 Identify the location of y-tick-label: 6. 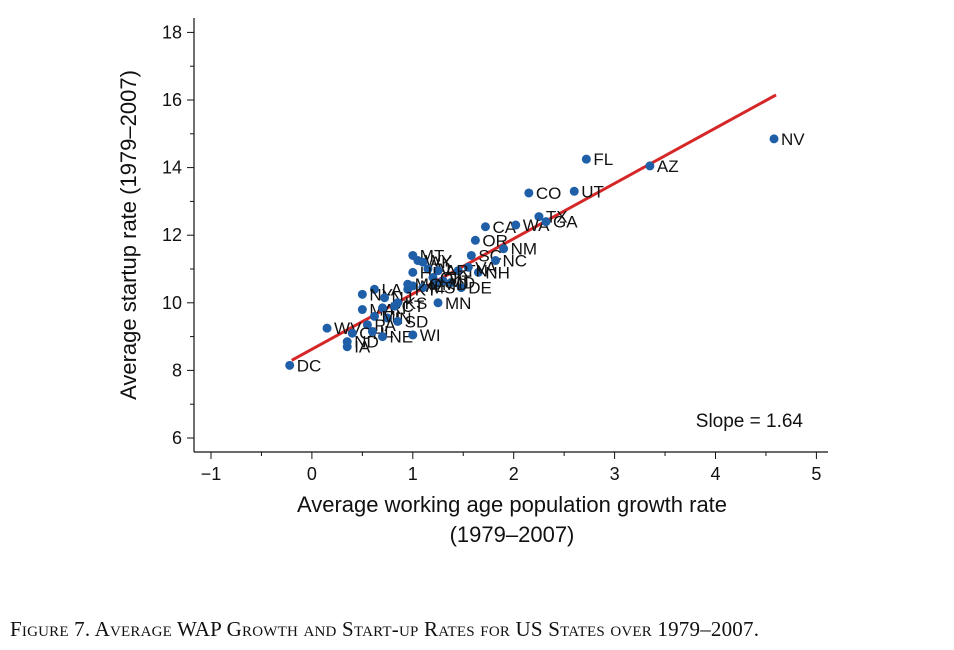
(177, 438).